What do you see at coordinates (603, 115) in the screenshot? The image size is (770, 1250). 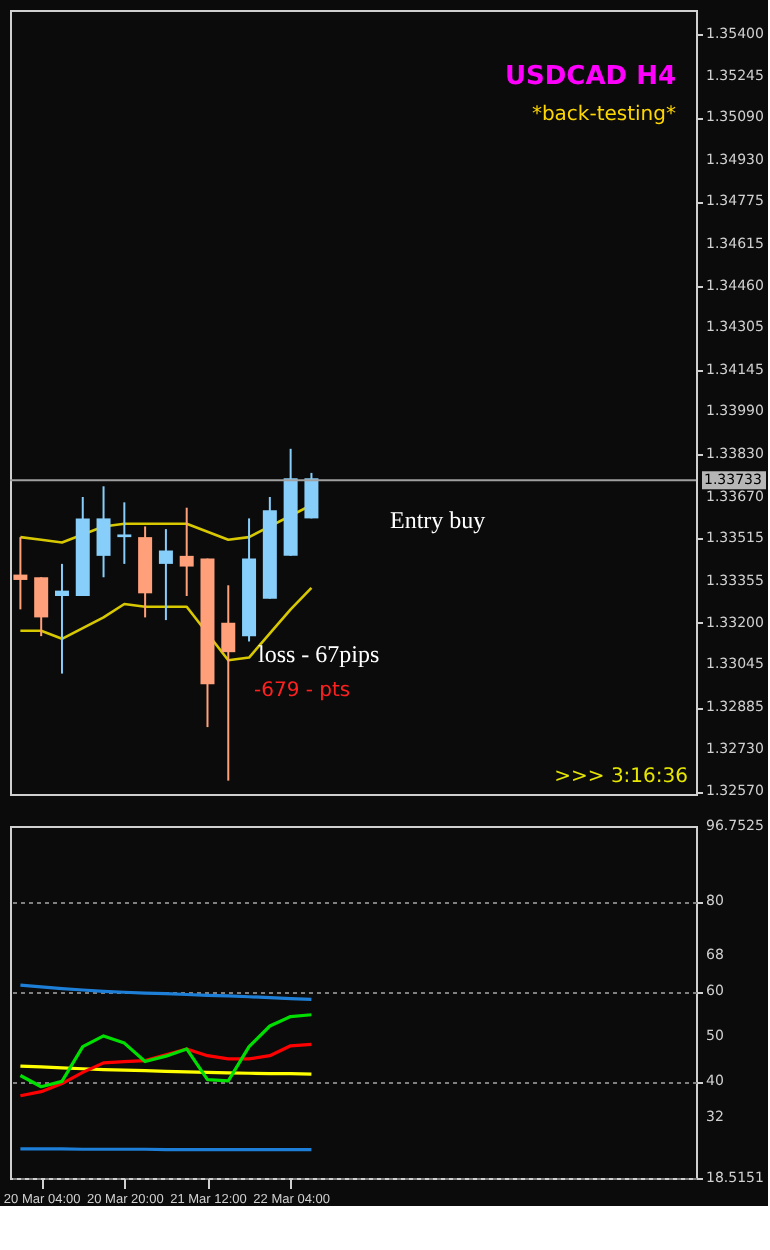 I see `text: *back-testing*` at bounding box center [603, 115].